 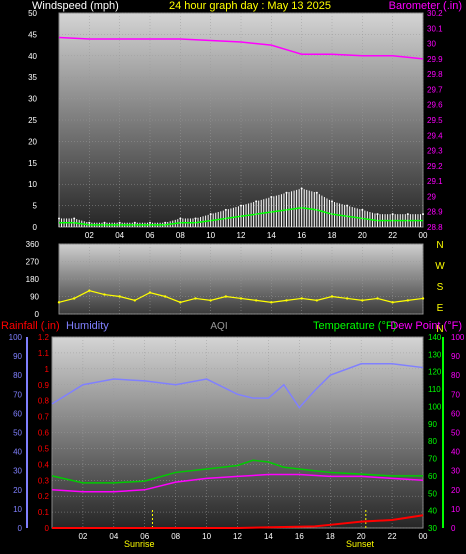 I want to click on temp-time-tick-label: 02, so click(x=82, y=536).